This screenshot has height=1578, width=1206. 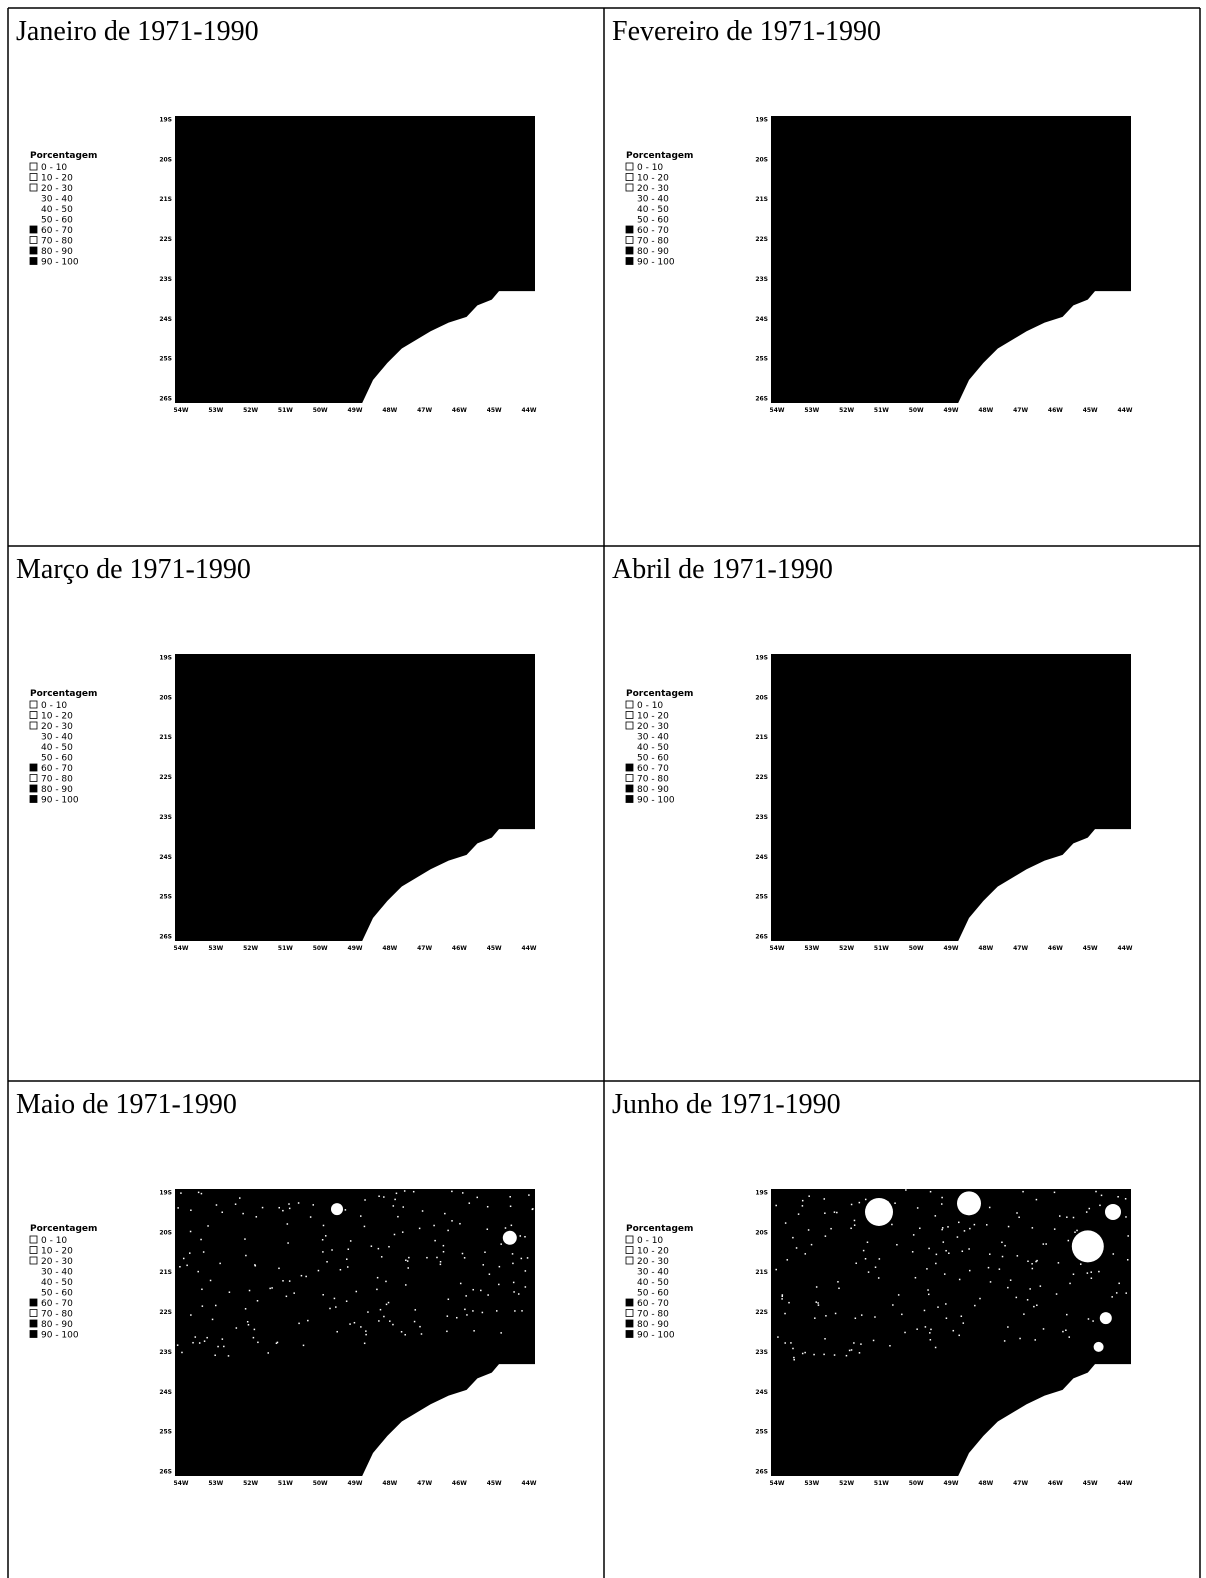 What do you see at coordinates (659, 694) in the screenshot?
I see `legend-title: Porcentagem` at bounding box center [659, 694].